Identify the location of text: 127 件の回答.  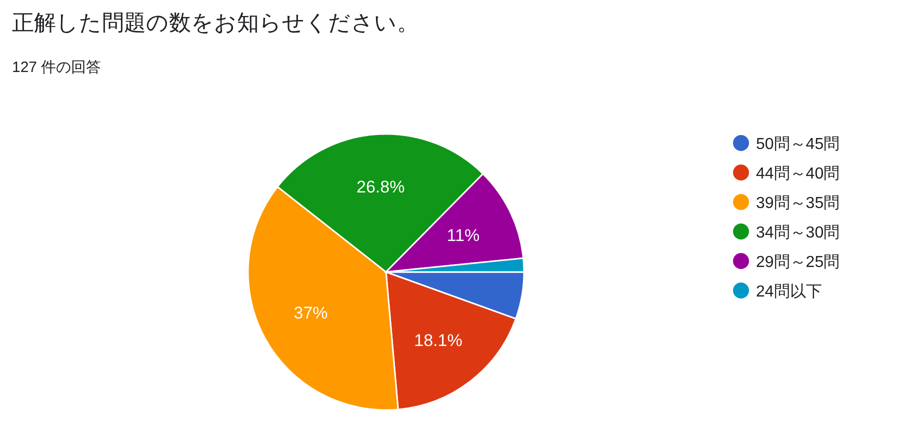
(57, 67).